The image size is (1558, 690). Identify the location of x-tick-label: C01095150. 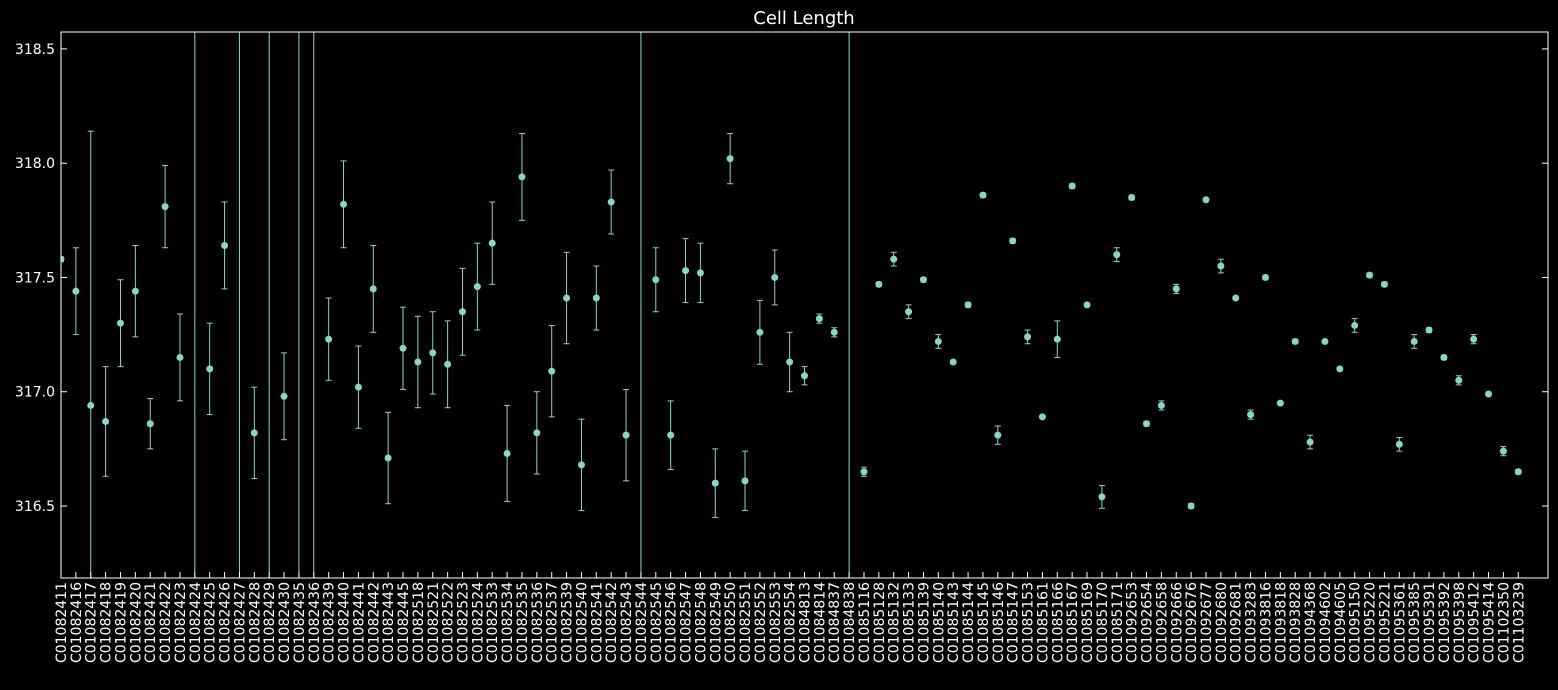
(1356, 622).